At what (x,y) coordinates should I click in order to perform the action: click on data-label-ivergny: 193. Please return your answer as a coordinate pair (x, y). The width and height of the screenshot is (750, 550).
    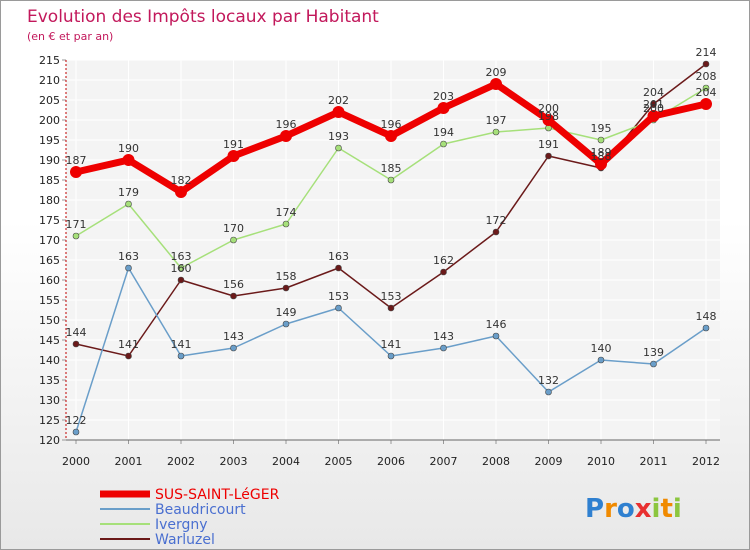
    Looking at the image, I should click on (338, 136).